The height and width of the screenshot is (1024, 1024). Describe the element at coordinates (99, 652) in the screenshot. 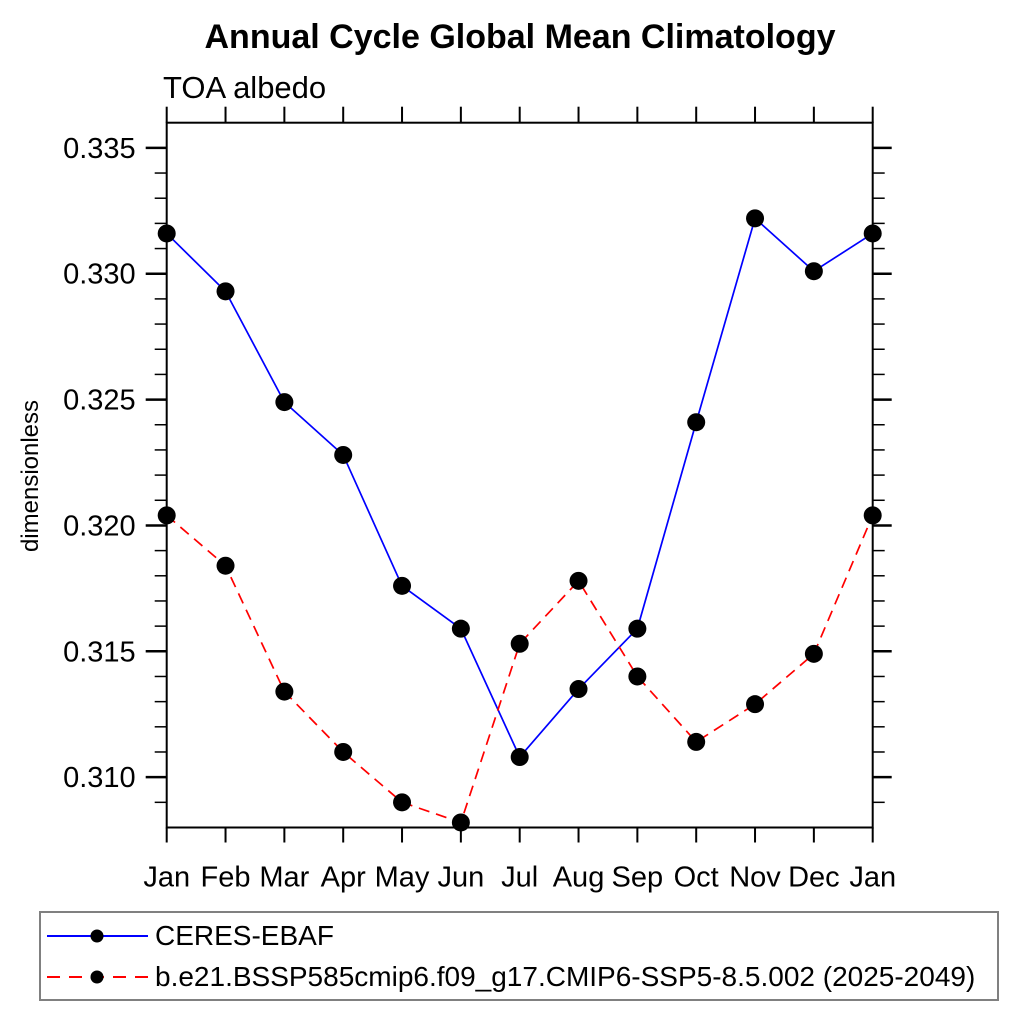

I see `y-tick-label: 0.315` at that location.